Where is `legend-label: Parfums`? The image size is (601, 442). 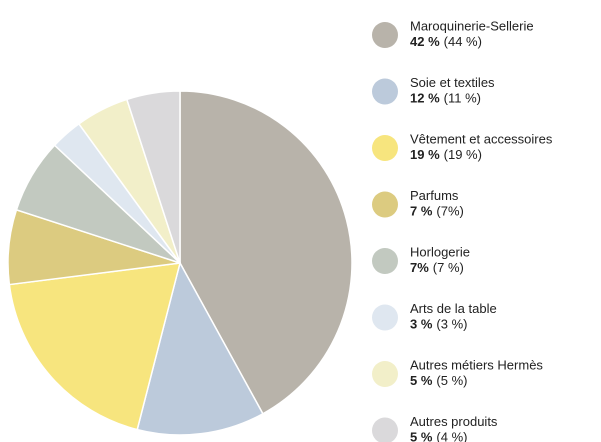
legend-label: Parfums is located at coordinates (434, 195).